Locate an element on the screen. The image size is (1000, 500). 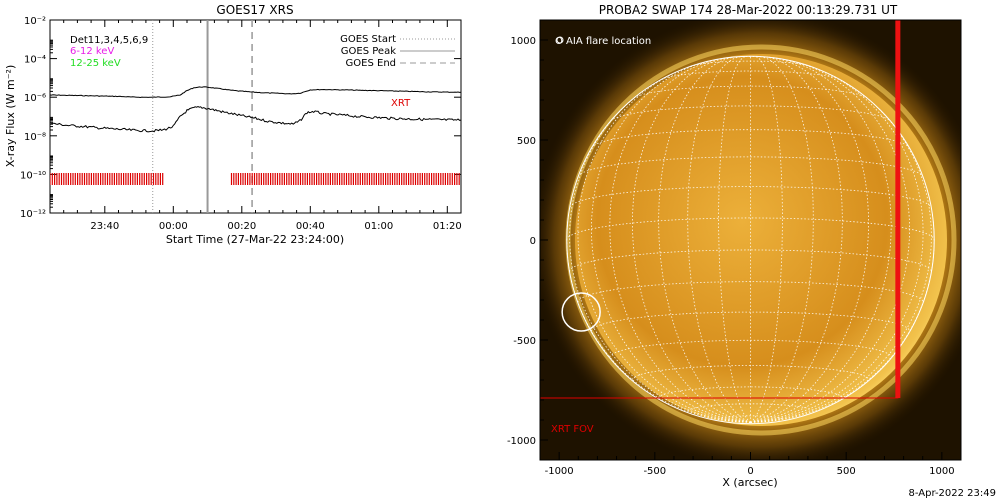
swap-x-axis: -1000 -500 0 500 1000 is located at coordinates (750, 464).